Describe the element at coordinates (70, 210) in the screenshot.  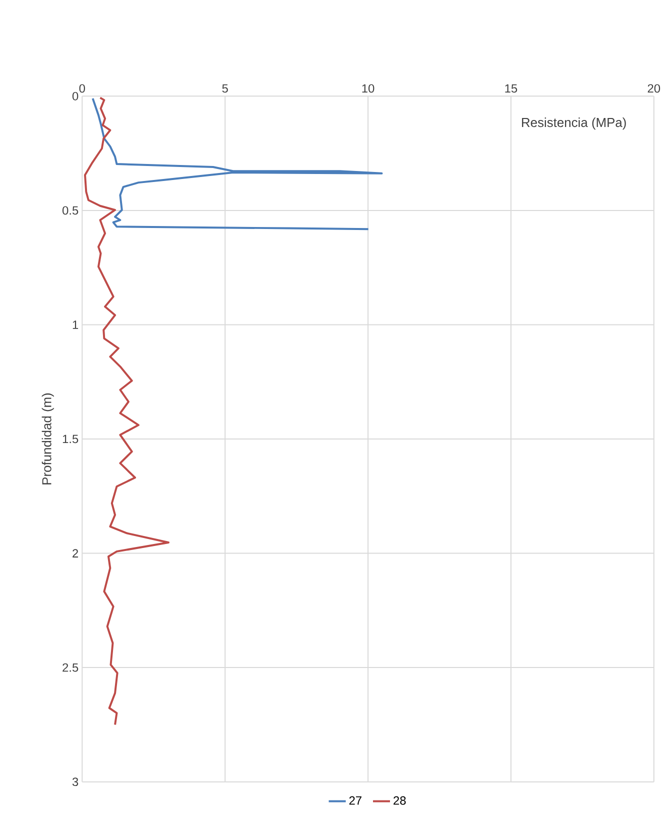
I see `y-tick-label: 0.5` at that location.